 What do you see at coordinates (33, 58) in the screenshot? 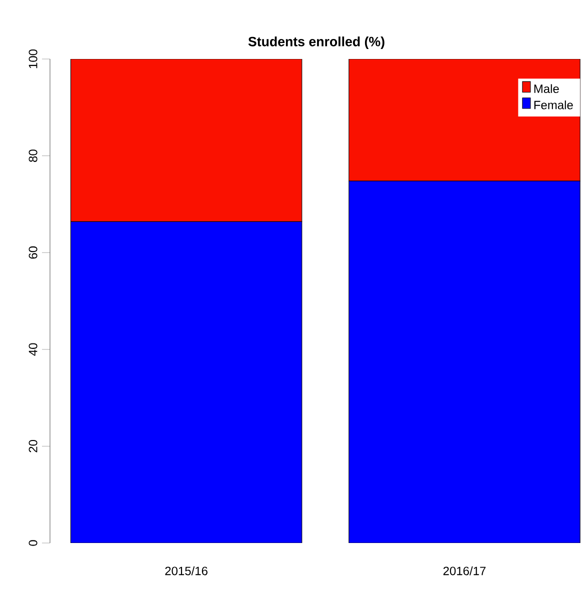
I see `y-tick-label: 100` at bounding box center [33, 58].